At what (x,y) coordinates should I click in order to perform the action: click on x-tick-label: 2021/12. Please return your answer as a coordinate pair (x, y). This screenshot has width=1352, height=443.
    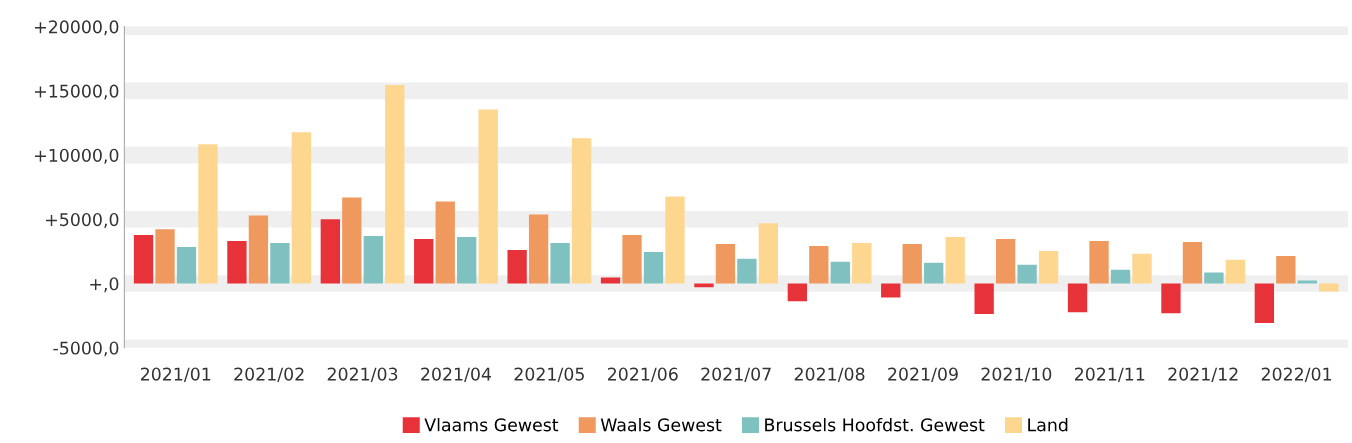
    Looking at the image, I should click on (1203, 374).